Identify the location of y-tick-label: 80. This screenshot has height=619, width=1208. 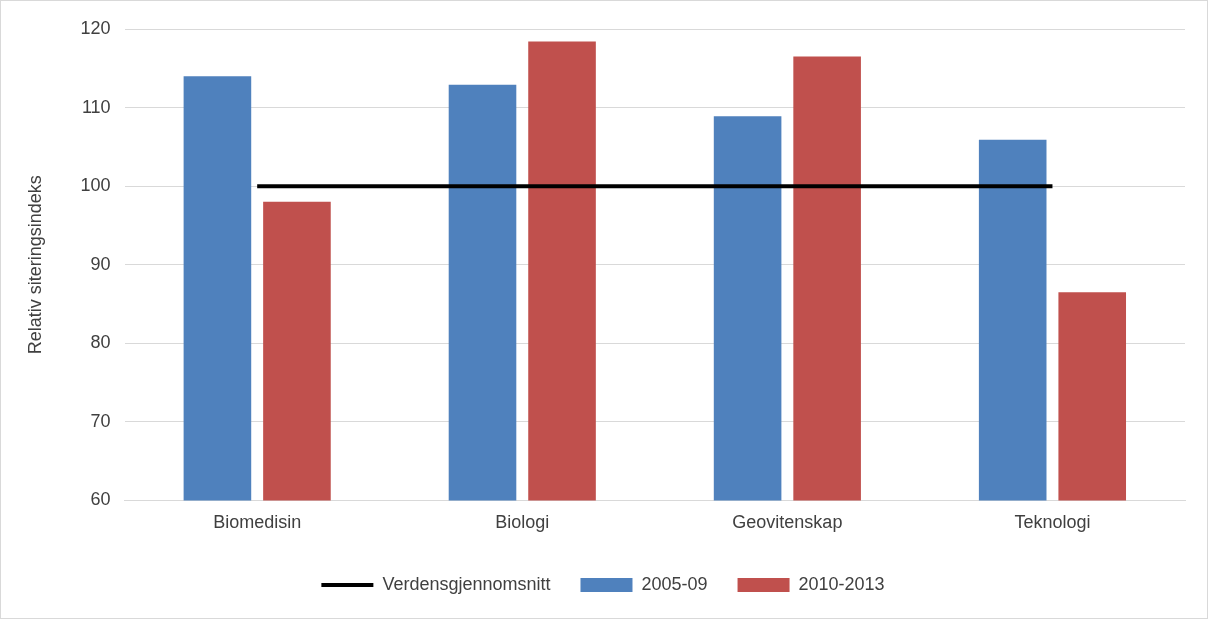
(100, 342).